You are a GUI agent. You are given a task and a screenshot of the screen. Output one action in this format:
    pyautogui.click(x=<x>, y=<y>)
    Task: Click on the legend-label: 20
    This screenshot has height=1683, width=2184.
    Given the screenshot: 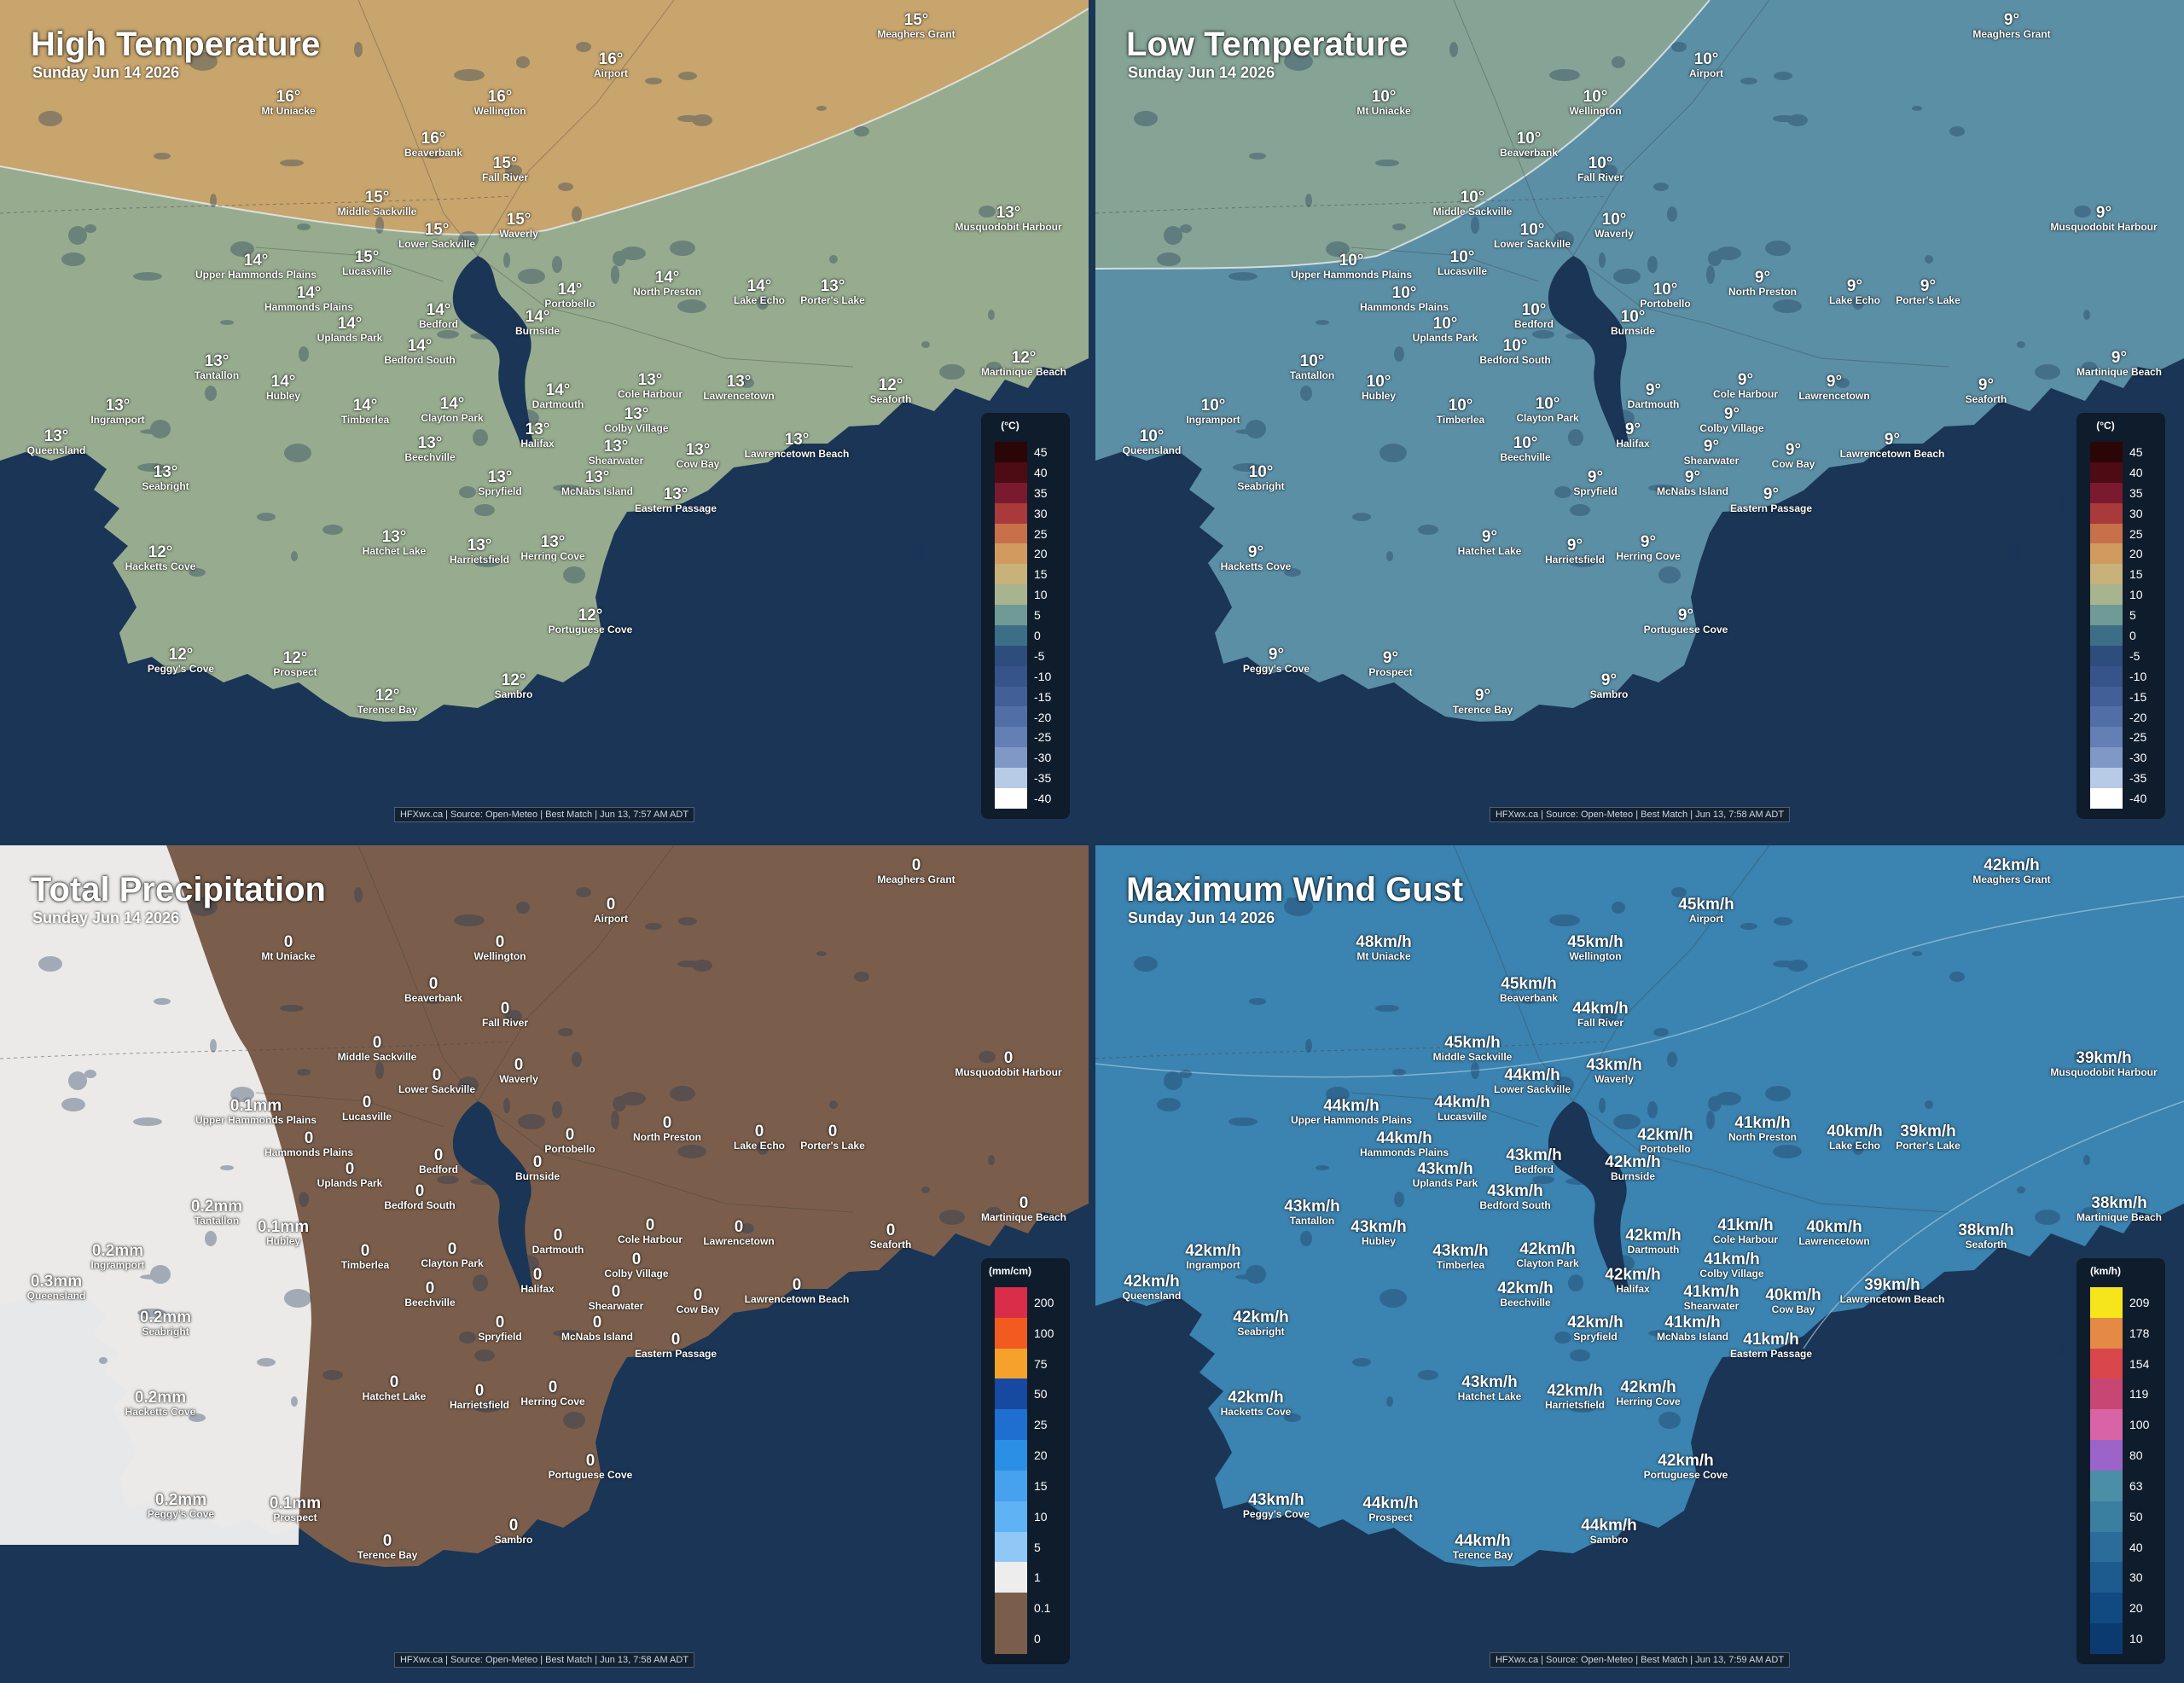 What is the action you would take?
    pyautogui.click(x=1041, y=1455)
    